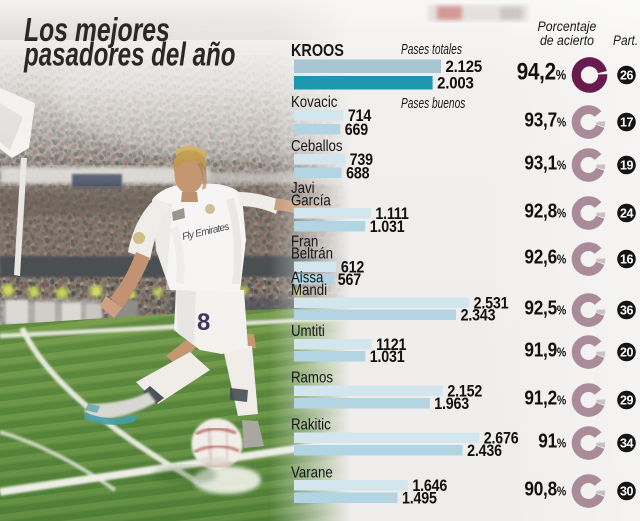 The width and height of the screenshot is (640, 521). What do you see at coordinates (545, 308) in the screenshot?
I see `svg-text: 92,5%` at bounding box center [545, 308].